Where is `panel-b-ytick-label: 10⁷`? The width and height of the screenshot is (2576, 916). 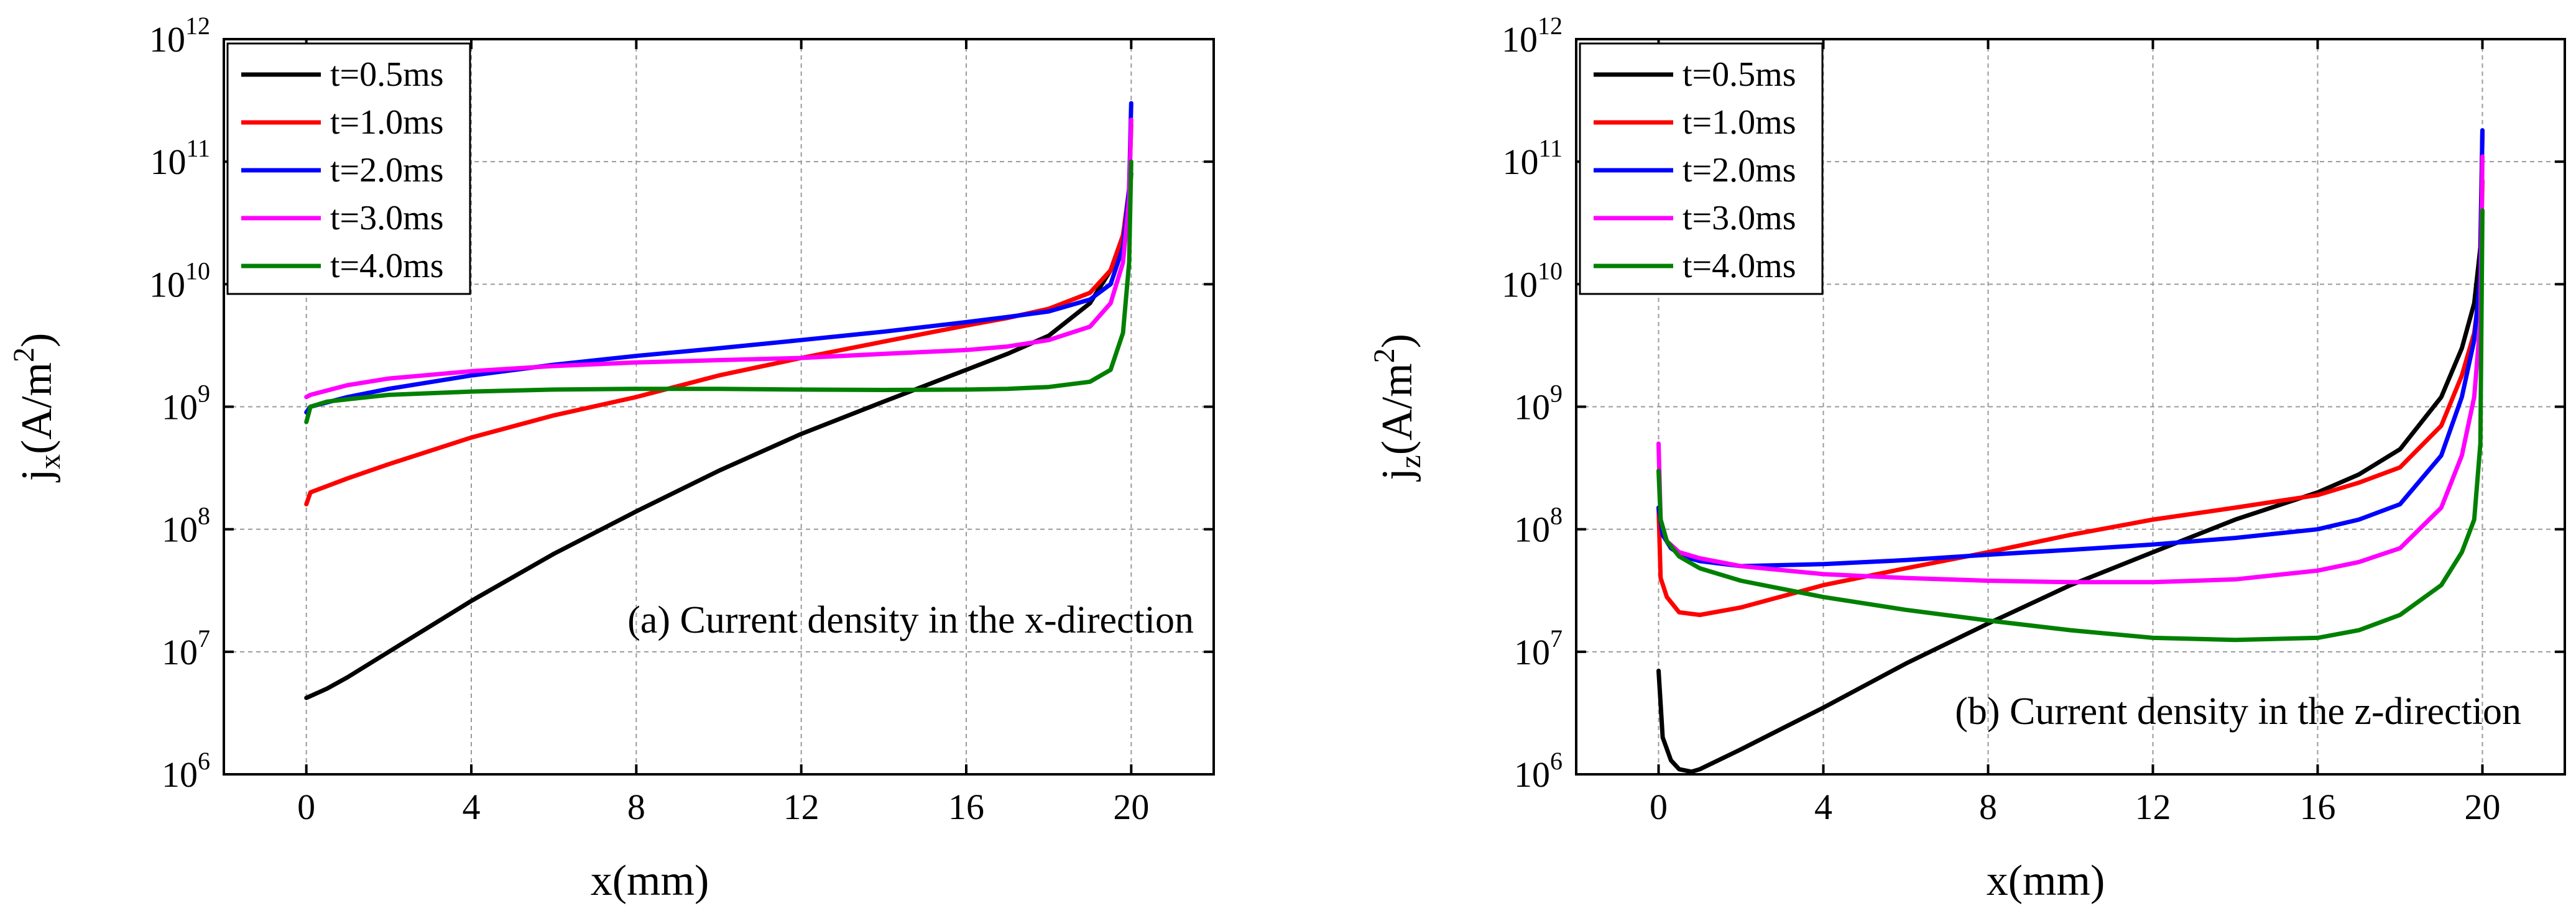
panel-b-ytick-label: 10⁷ is located at coordinates (1538, 648).